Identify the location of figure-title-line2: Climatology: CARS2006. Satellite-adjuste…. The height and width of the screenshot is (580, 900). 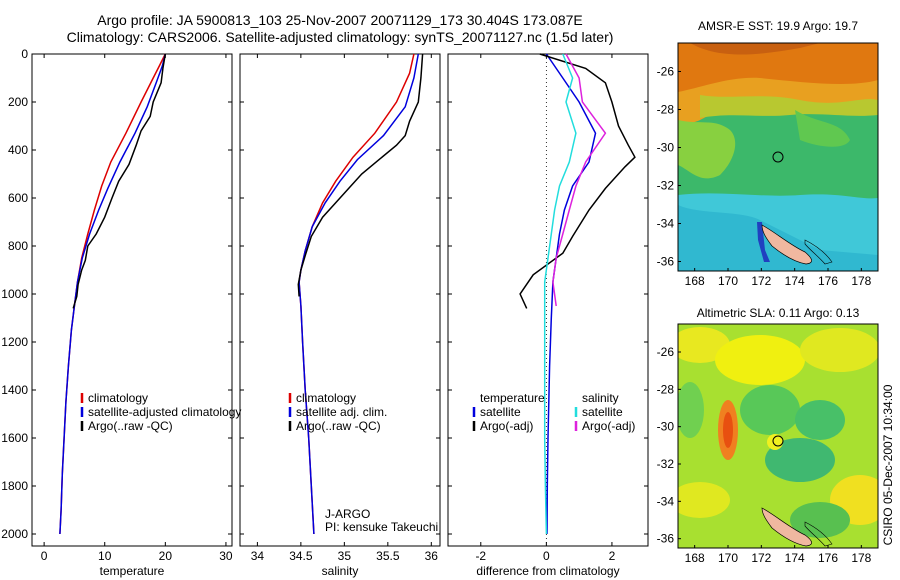
(340, 37).